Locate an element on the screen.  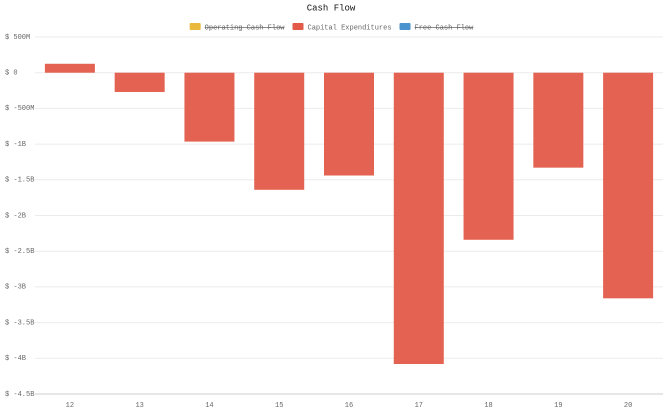
y-tick-label: $ 0 is located at coordinates (11, 74).